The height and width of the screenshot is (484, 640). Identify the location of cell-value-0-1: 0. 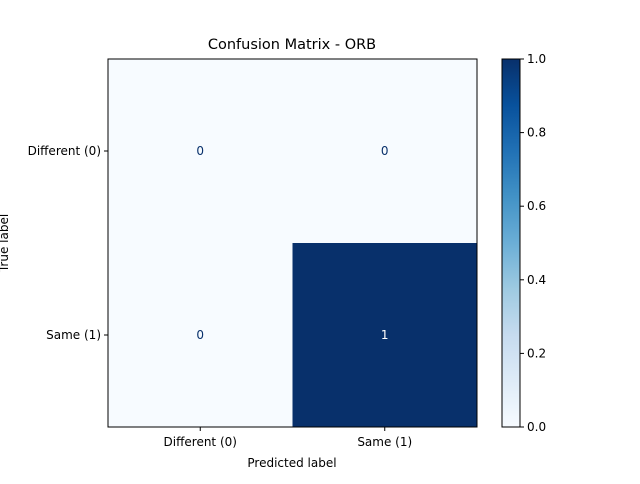
(385, 151).